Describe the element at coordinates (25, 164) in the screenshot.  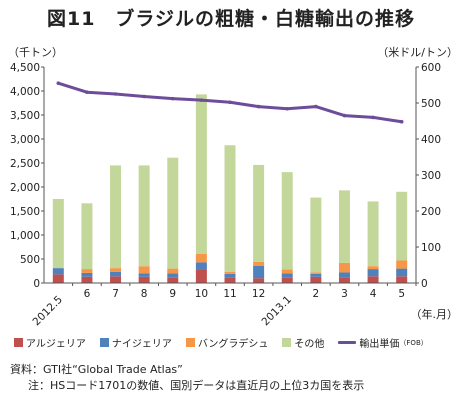
I see `y-left-tick-label: 2,500` at that location.